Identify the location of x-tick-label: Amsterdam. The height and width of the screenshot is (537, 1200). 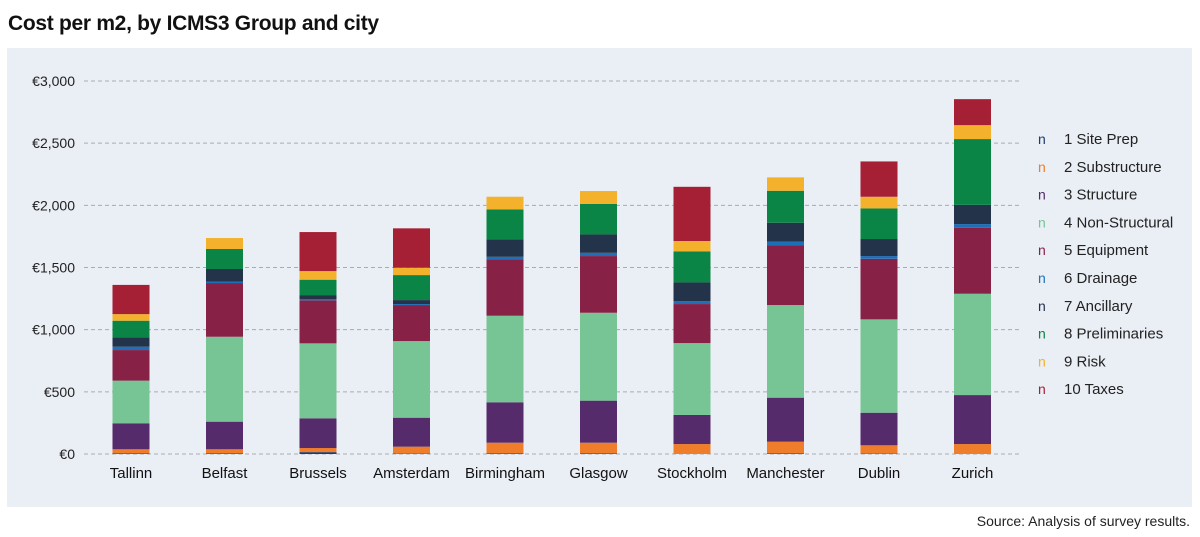
(411, 473).